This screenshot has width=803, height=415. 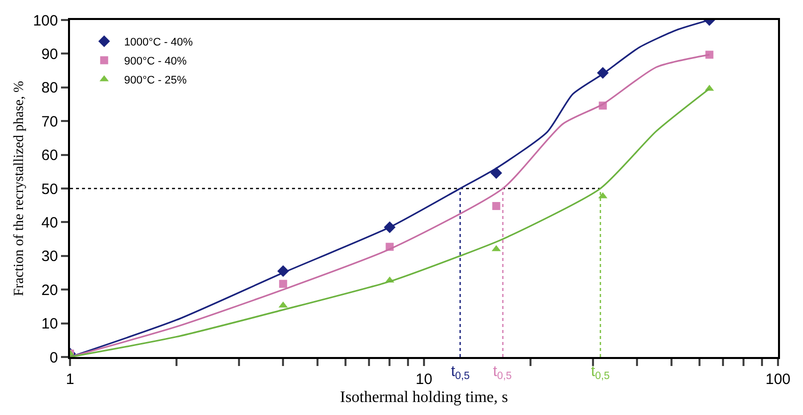 What do you see at coordinates (20, 188) in the screenshot?
I see `y-axis-title: Fraction of the recrystallized phase, %` at bounding box center [20, 188].